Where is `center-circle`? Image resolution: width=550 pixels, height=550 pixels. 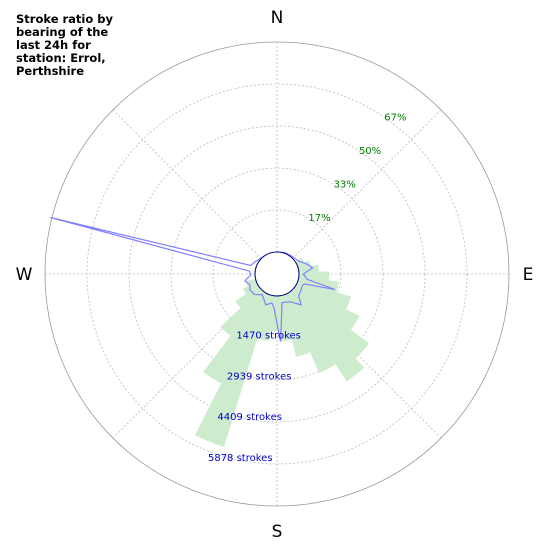
center-circle is located at coordinates (277, 274).